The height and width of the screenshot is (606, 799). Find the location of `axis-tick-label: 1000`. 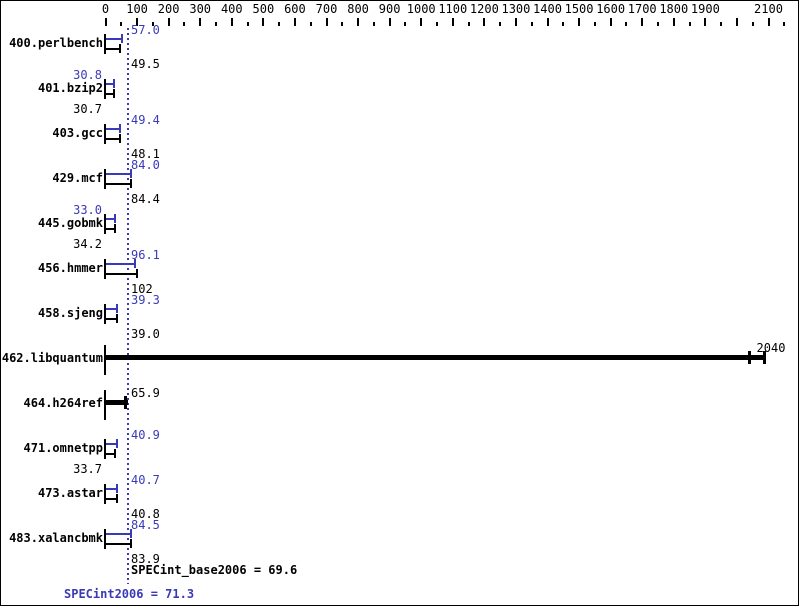

axis-tick-label: 1000 is located at coordinates (421, 9).